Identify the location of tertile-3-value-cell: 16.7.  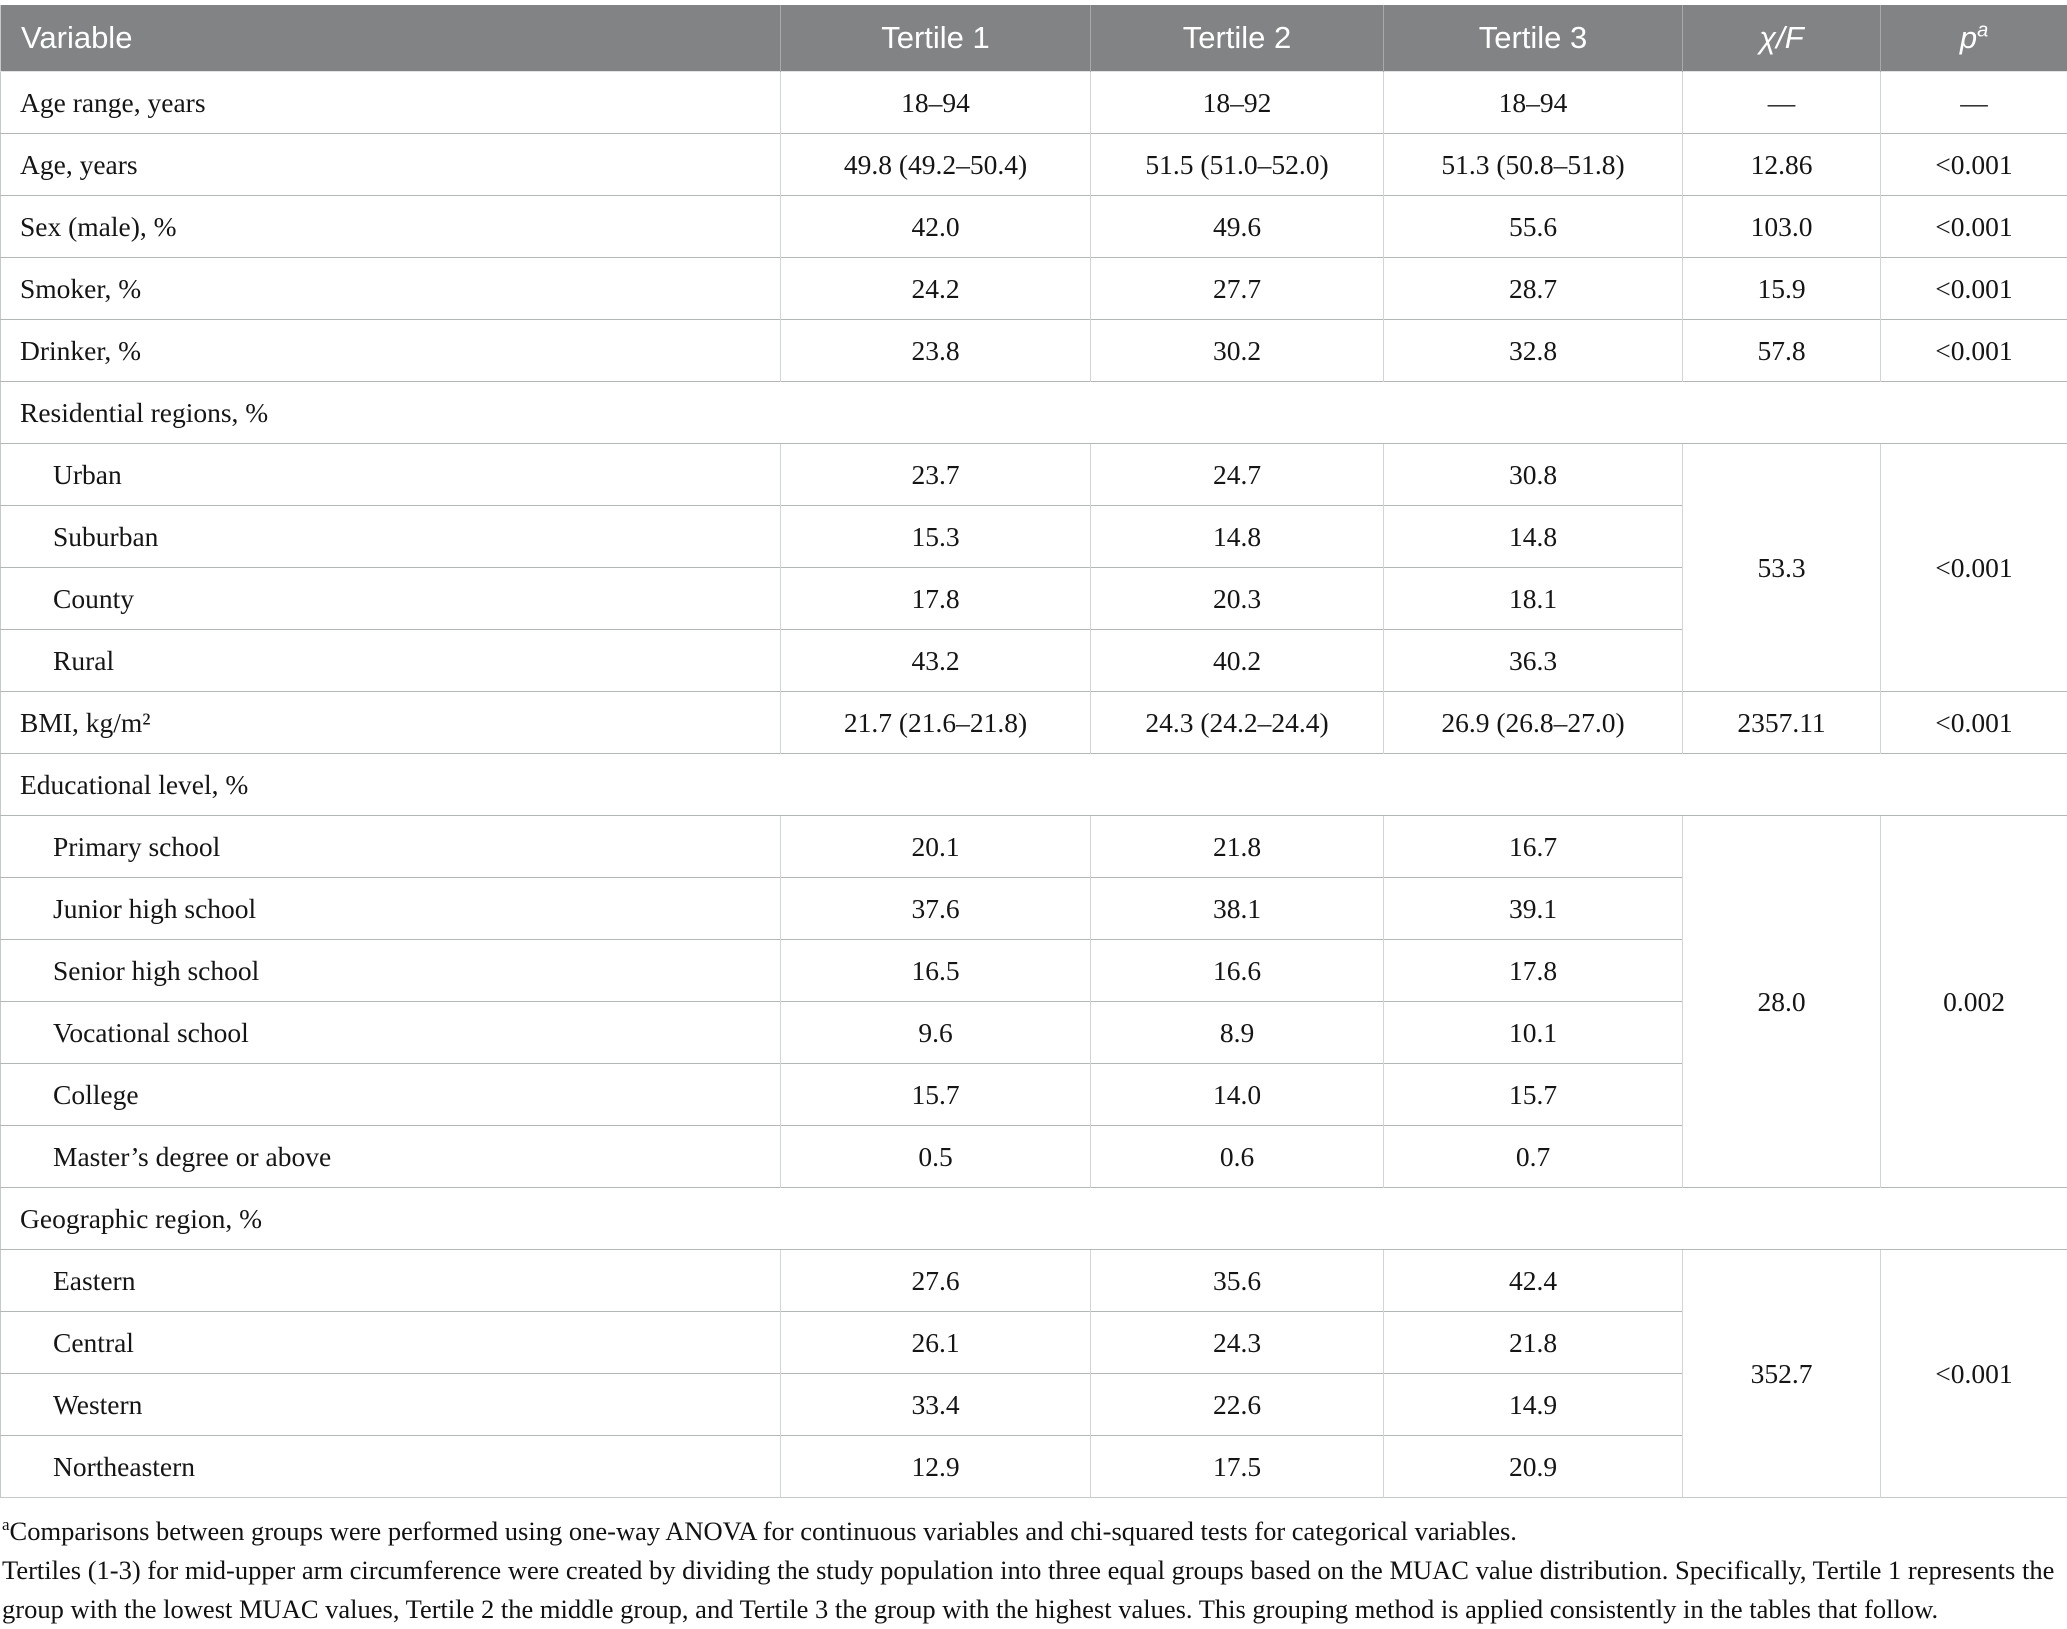
(1533, 847).